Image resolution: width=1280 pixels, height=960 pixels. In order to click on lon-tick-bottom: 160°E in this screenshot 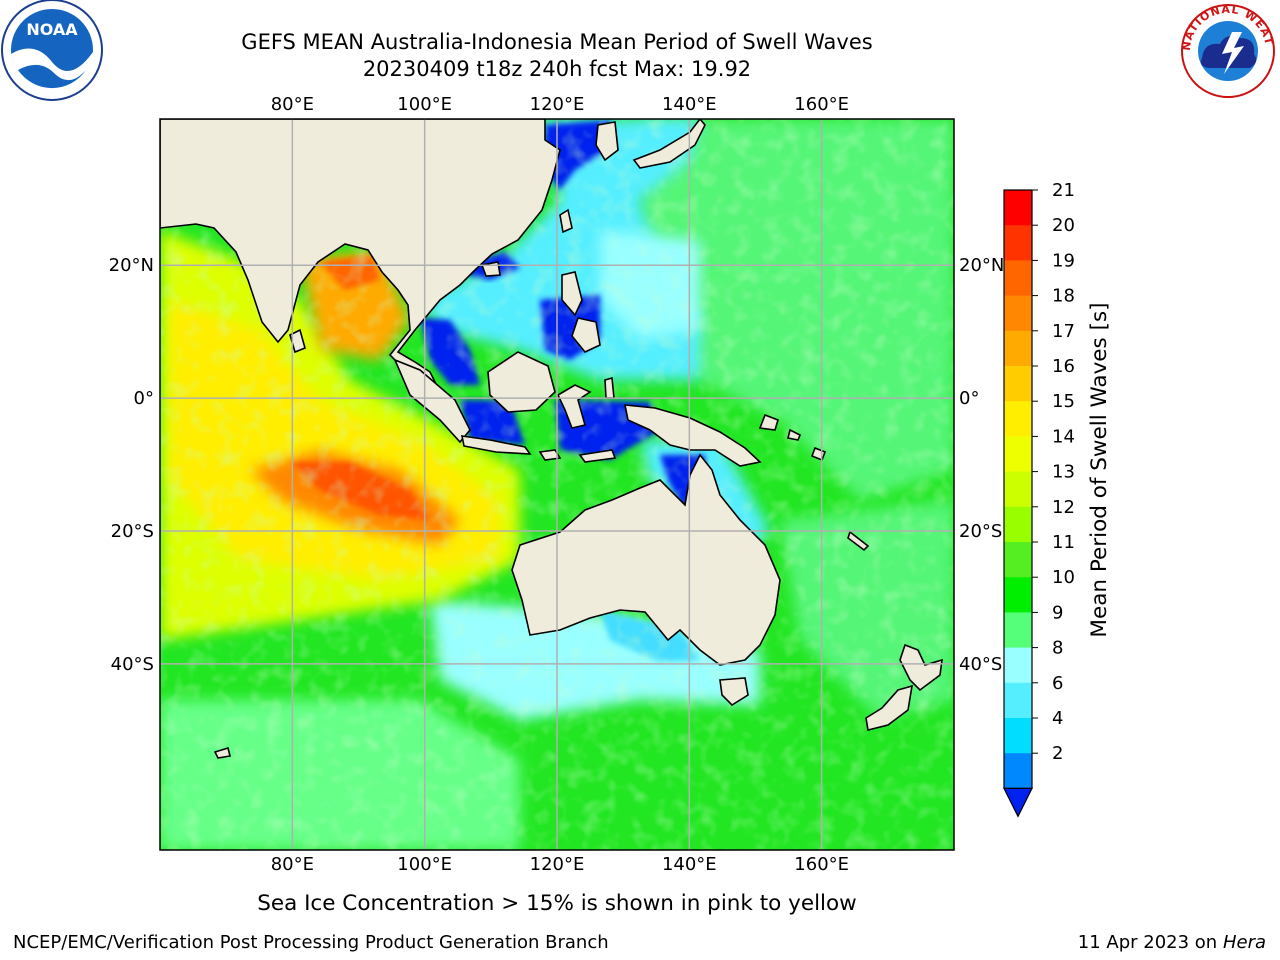, I will do `click(821, 864)`.